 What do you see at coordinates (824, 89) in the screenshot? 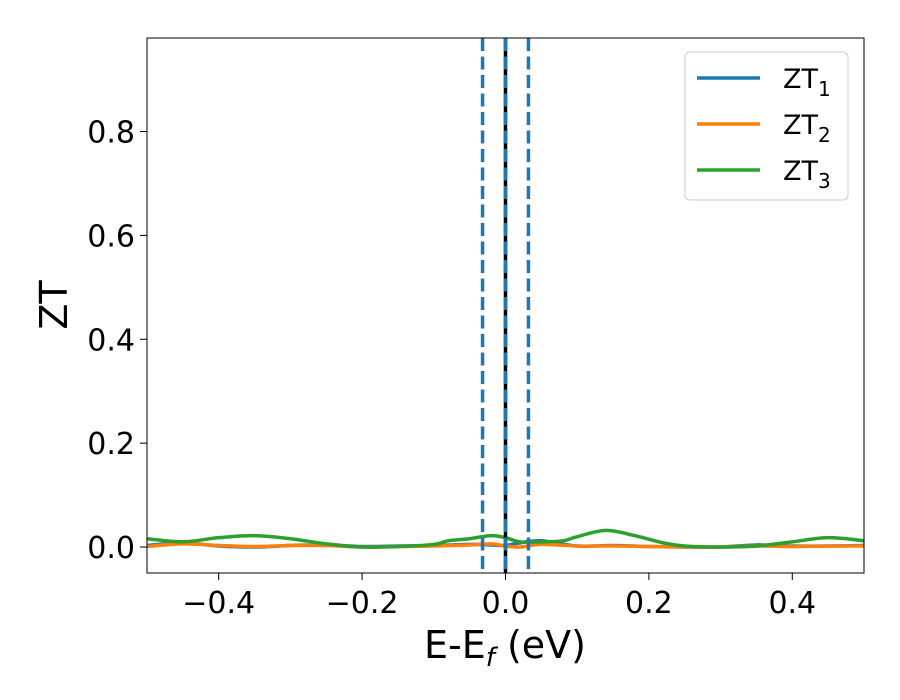
I see `legend-label-sub: 1` at bounding box center [824, 89].